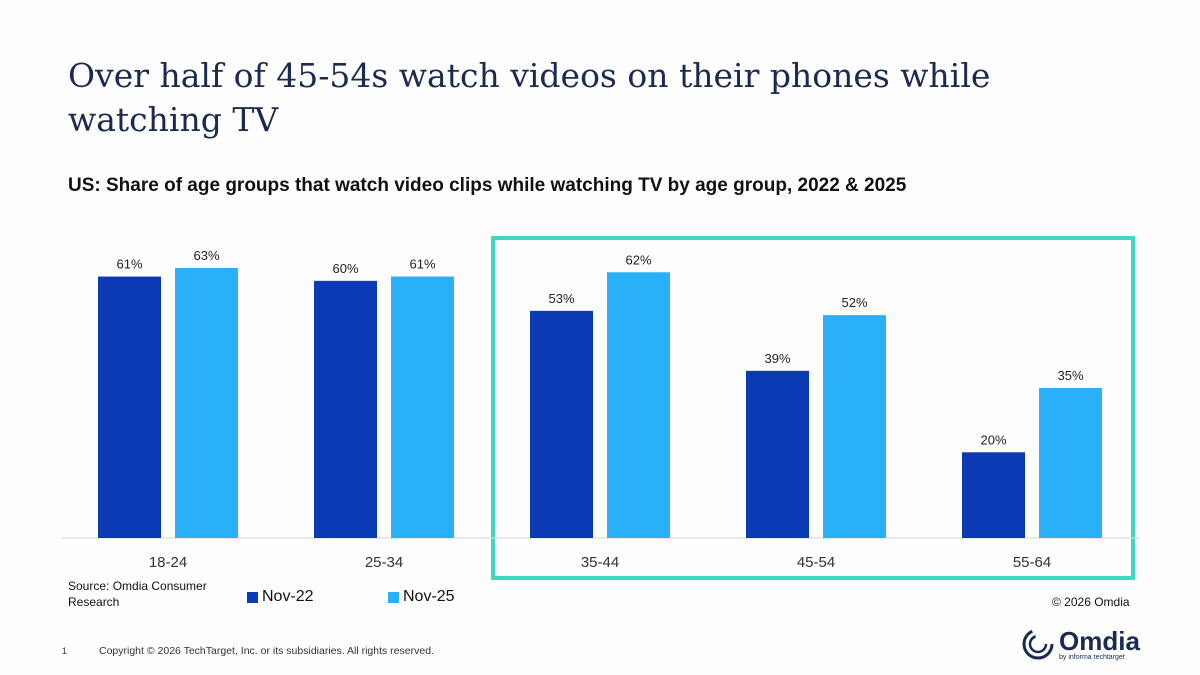 The height and width of the screenshot is (675, 1200). What do you see at coordinates (1099, 640) in the screenshot?
I see `logo-wordmark: Omdia` at bounding box center [1099, 640].